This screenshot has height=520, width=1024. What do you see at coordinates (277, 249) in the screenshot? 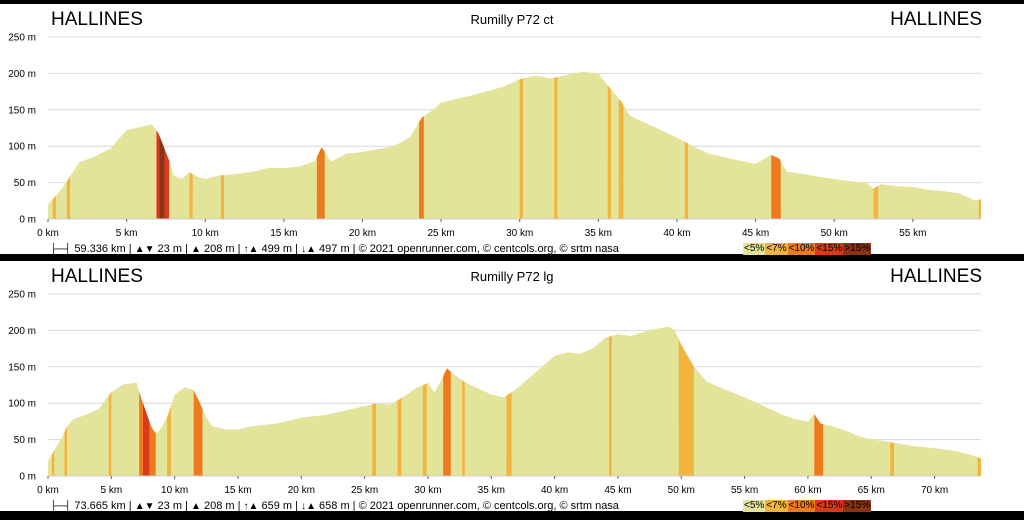
I see `ascent-value: 499 m` at bounding box center [277, 249].